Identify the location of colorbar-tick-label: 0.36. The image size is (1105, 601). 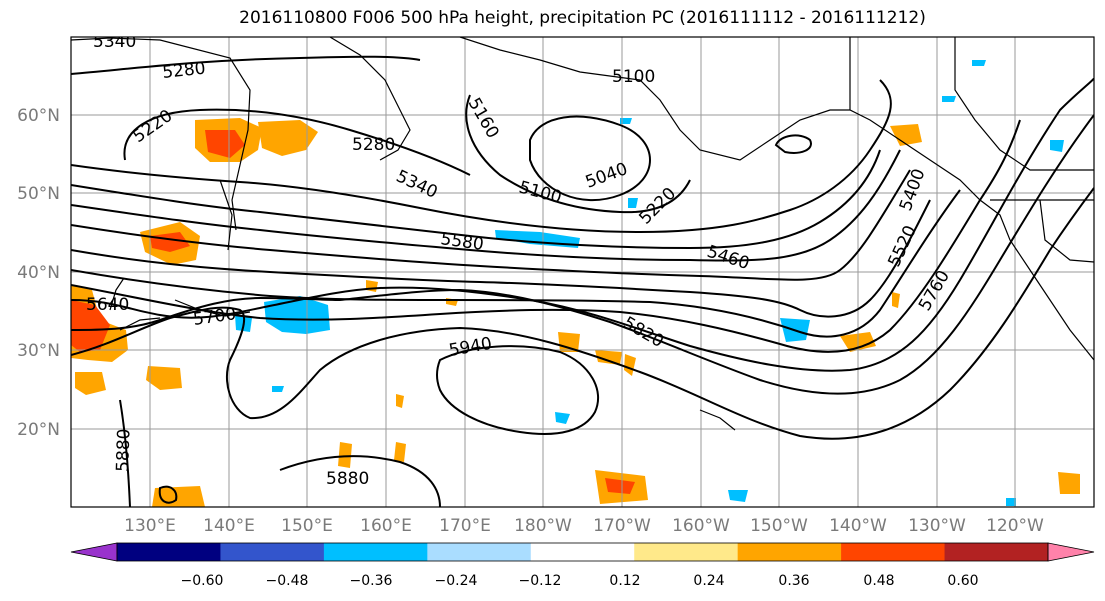
(793, 581).